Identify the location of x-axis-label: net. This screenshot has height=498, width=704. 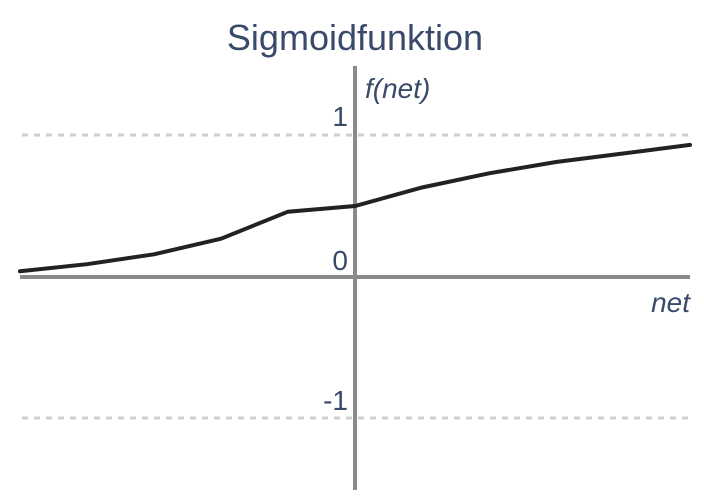
(671, 302).